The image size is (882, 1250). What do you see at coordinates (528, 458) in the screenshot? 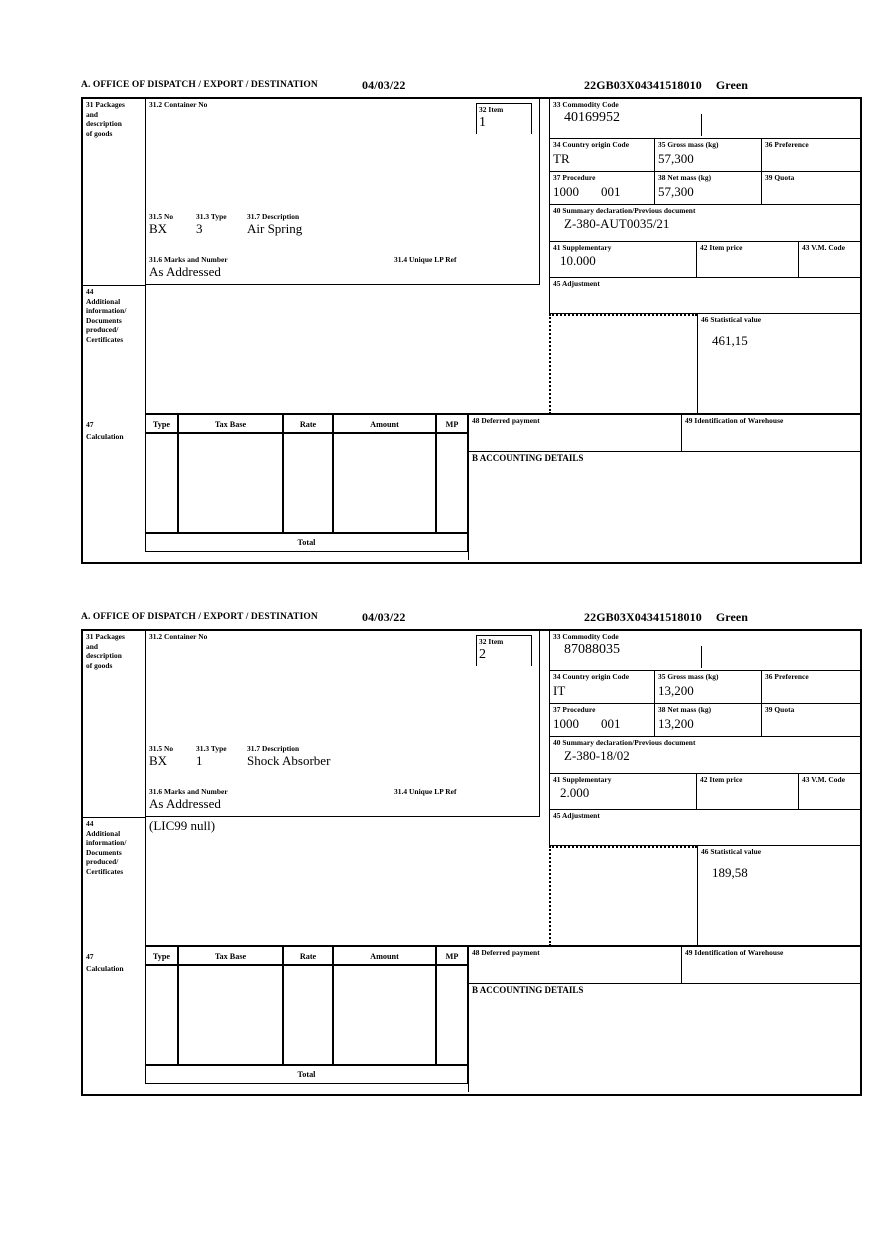
I see `accounting-details-label: B ACCOUNTING DETAILS` at bounding box center [528, 458].